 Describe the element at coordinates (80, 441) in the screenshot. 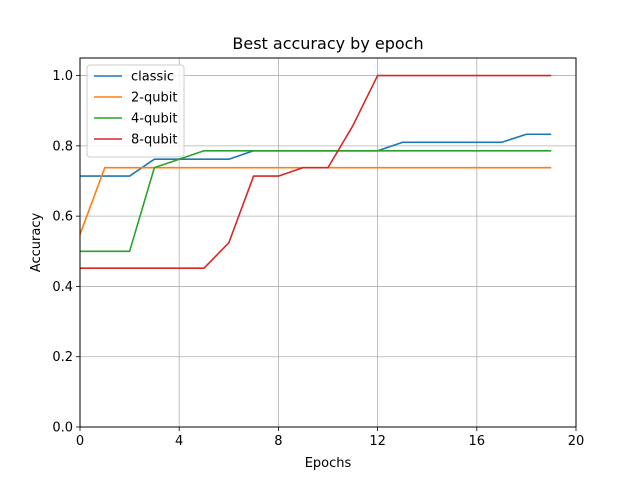

I see `x-tick-label: 0` at that location.